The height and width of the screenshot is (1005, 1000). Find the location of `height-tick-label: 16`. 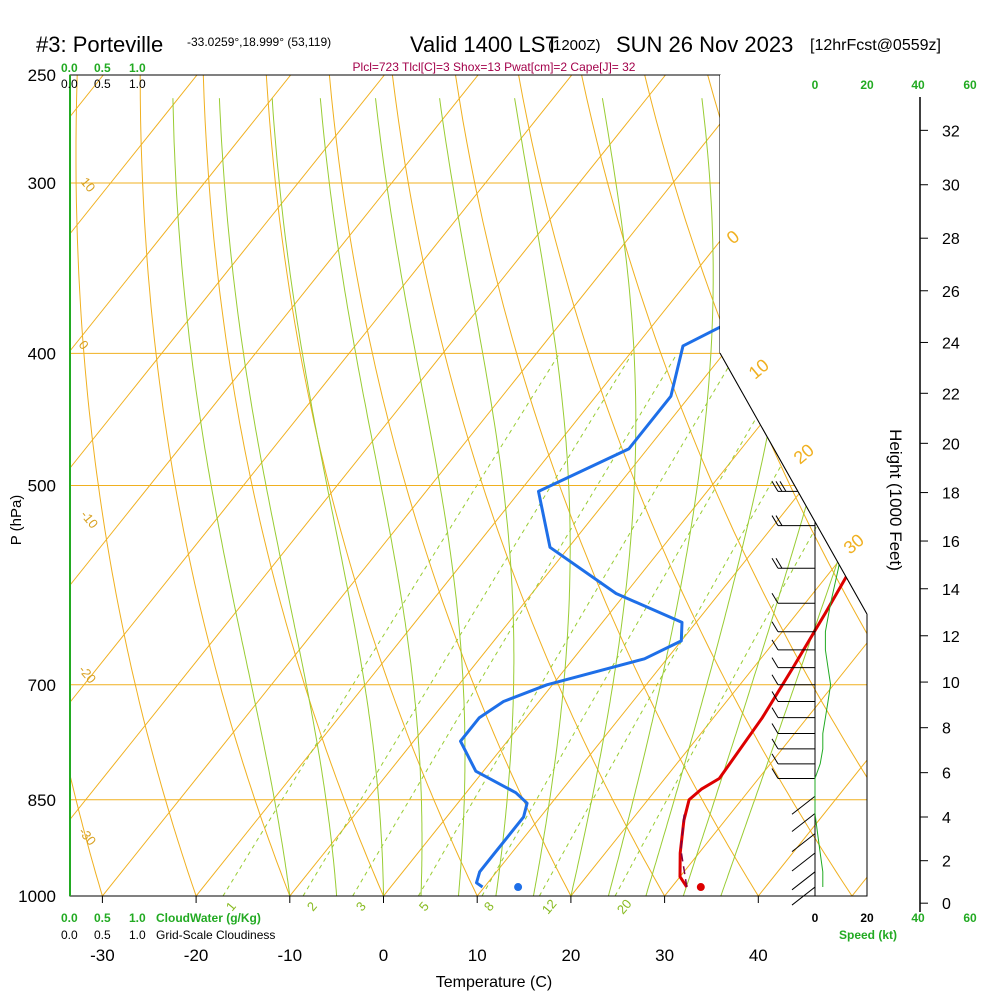

height-tick-label: 16 is located at coordinates (951, 542).